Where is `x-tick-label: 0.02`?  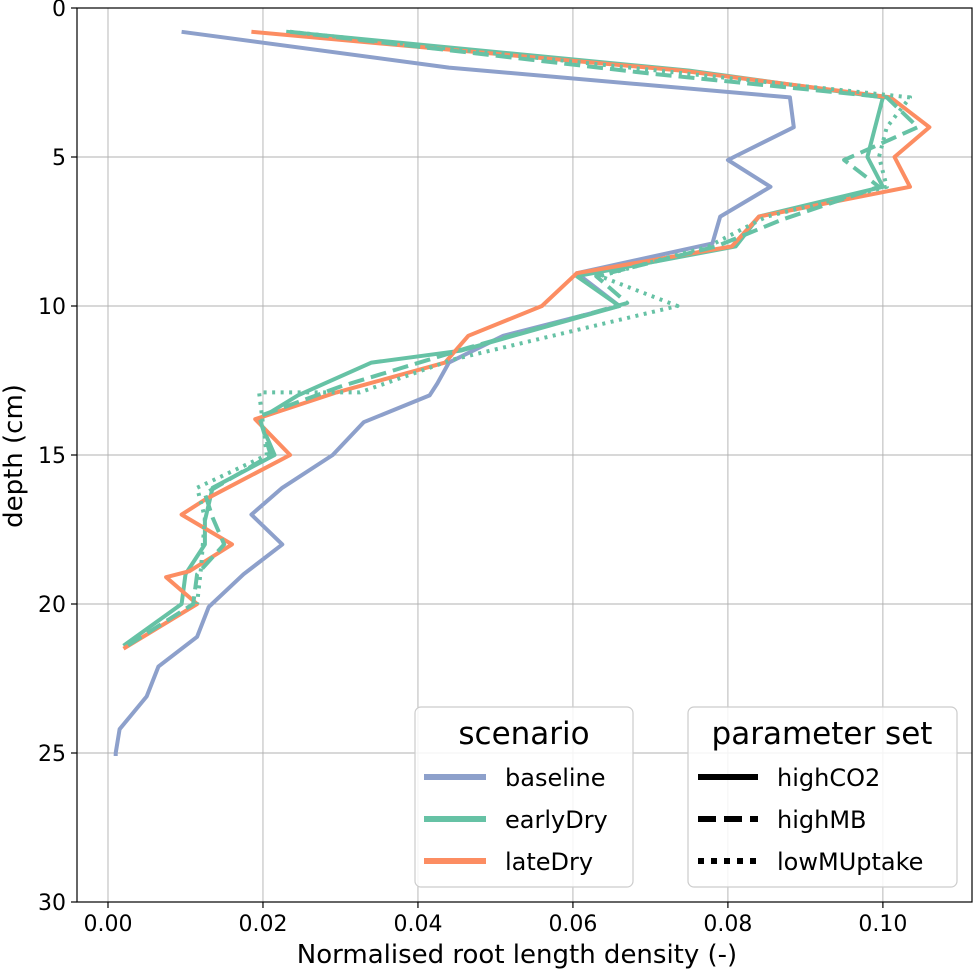 x-tick-label: 0.02 is located at coordinates (262, 924).